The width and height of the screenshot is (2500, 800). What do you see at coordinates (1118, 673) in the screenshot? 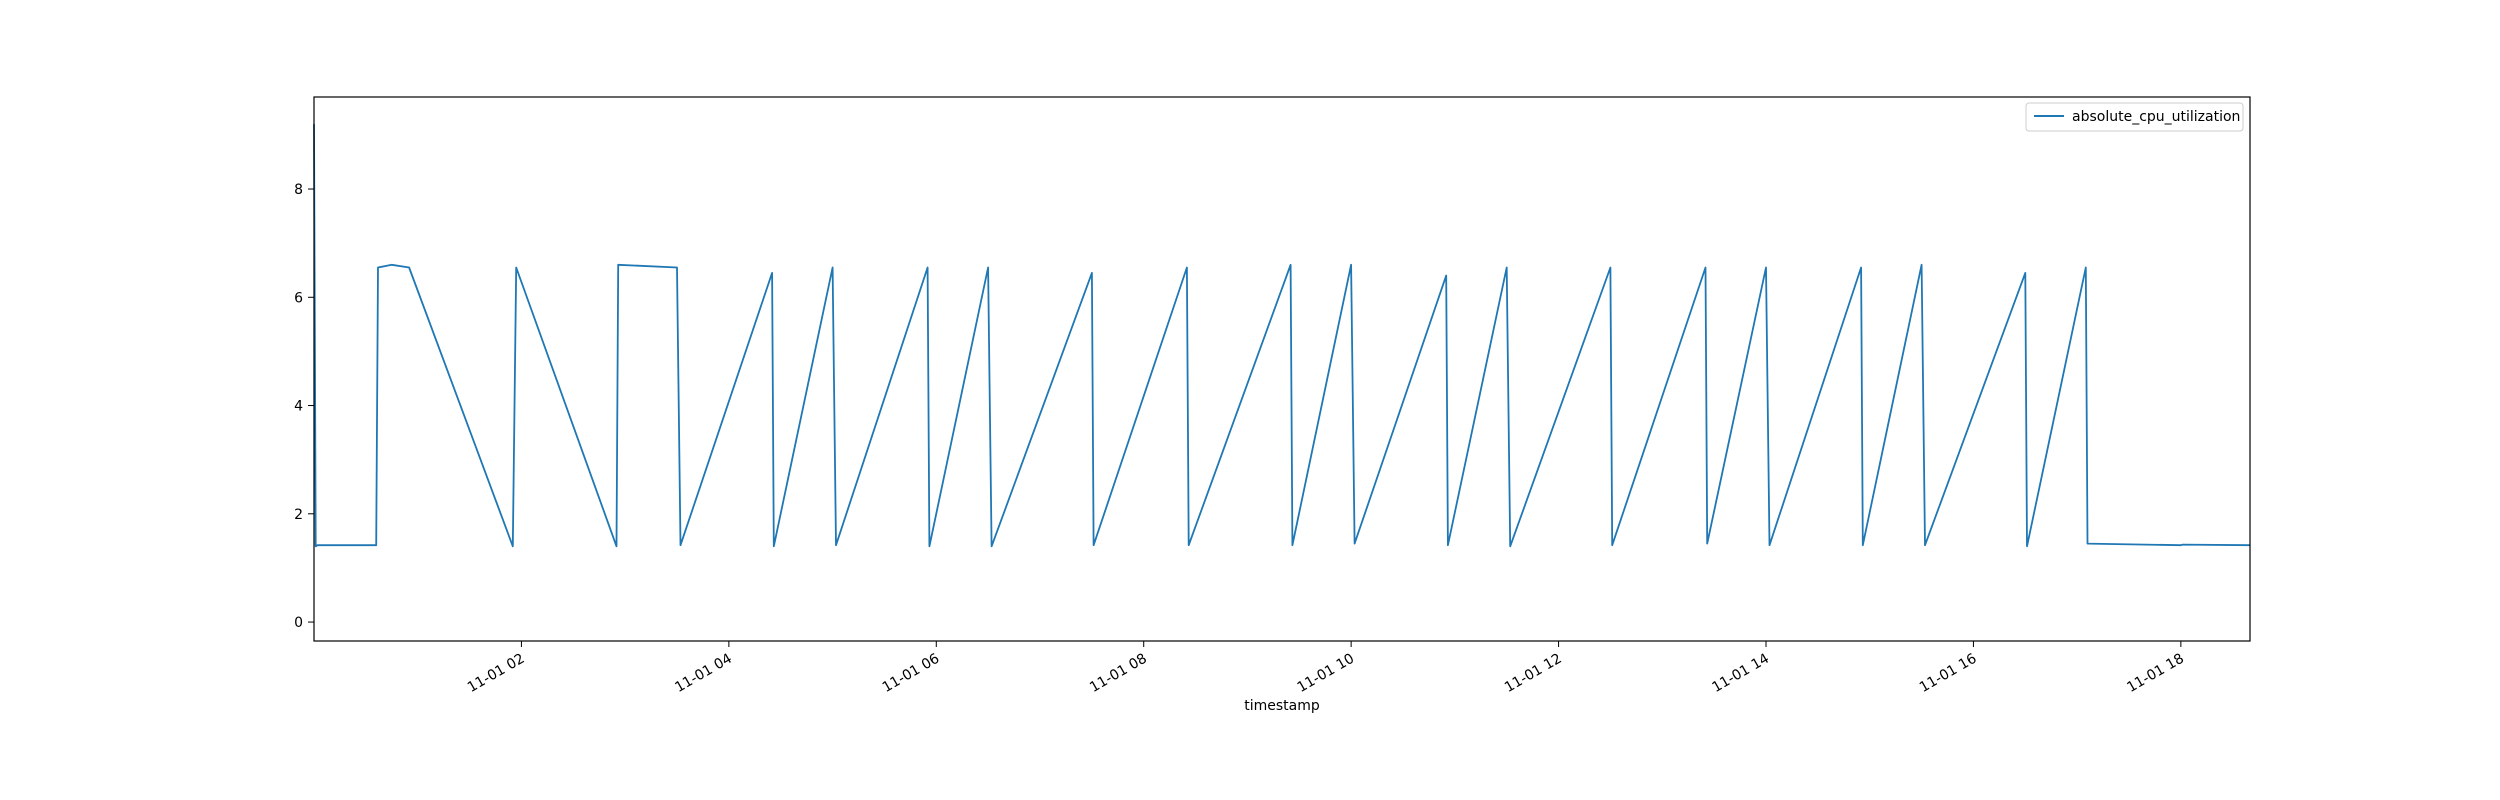
I see `x-tick-label: 11-01 08` at bounding box center [1118, 673].